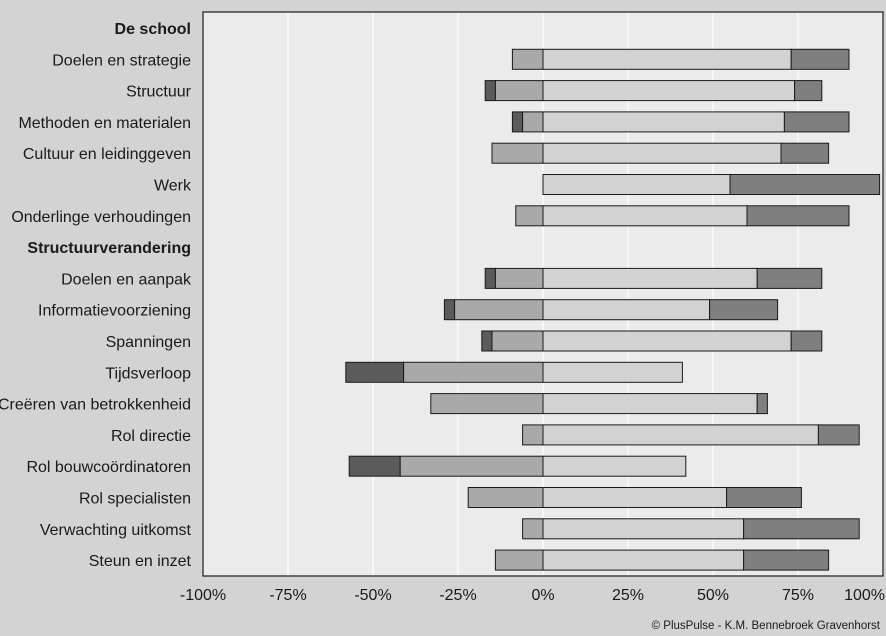 The height and width of the screenshot is (636, 886). I want to click on x-tick-label: -75%, so click(287, 595).